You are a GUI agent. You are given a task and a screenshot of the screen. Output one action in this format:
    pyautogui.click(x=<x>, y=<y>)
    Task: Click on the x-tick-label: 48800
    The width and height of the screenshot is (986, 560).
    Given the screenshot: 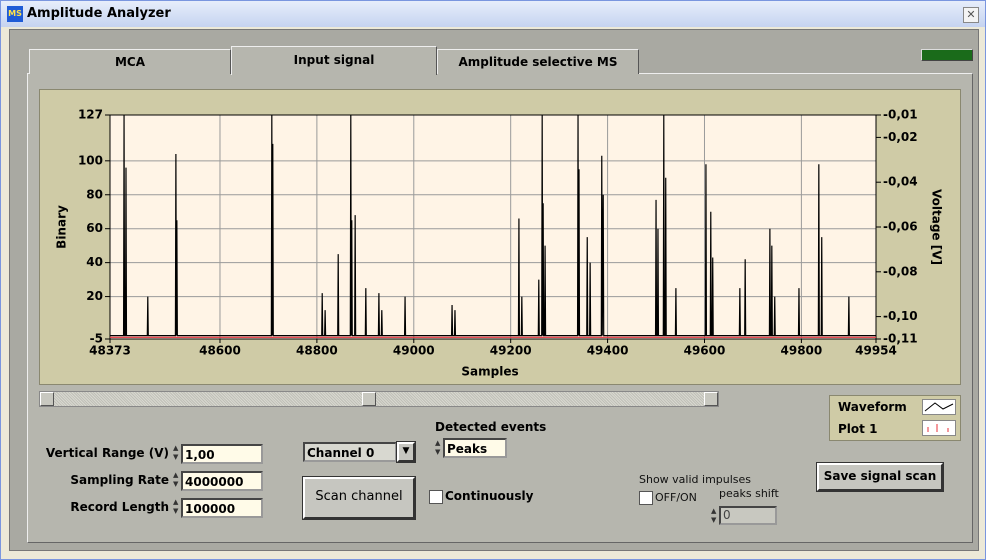 What is the action you would take?
    pyautogui.click(x=317, y=351)
    